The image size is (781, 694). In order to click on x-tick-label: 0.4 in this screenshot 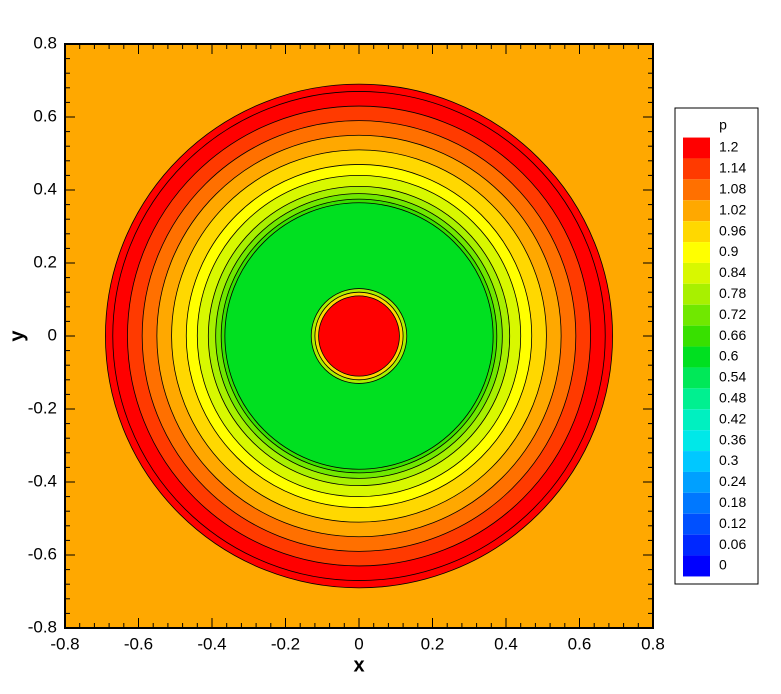, I will do `click(506, 643)`.